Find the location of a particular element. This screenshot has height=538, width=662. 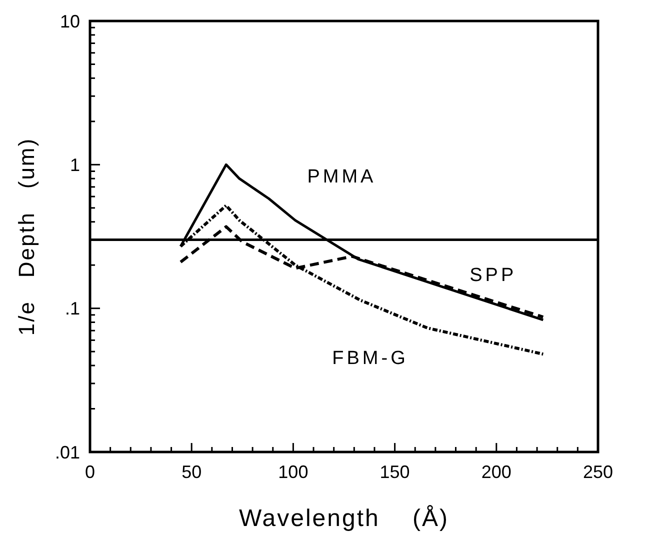

series-label: FBM-G is located at coordinates (370, 359).